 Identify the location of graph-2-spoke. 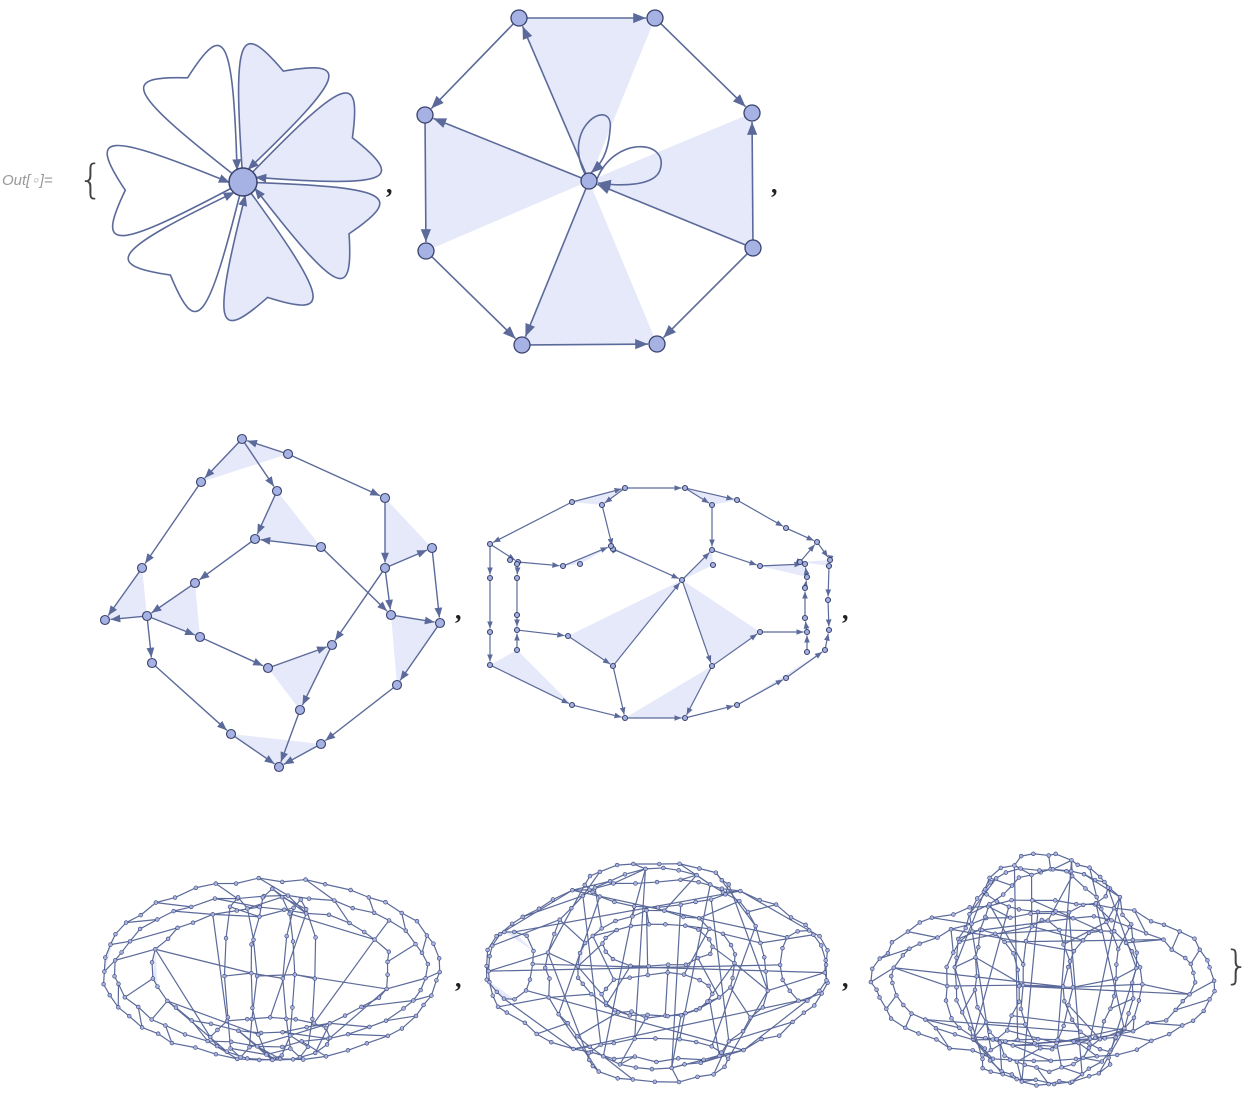
(508, 148).